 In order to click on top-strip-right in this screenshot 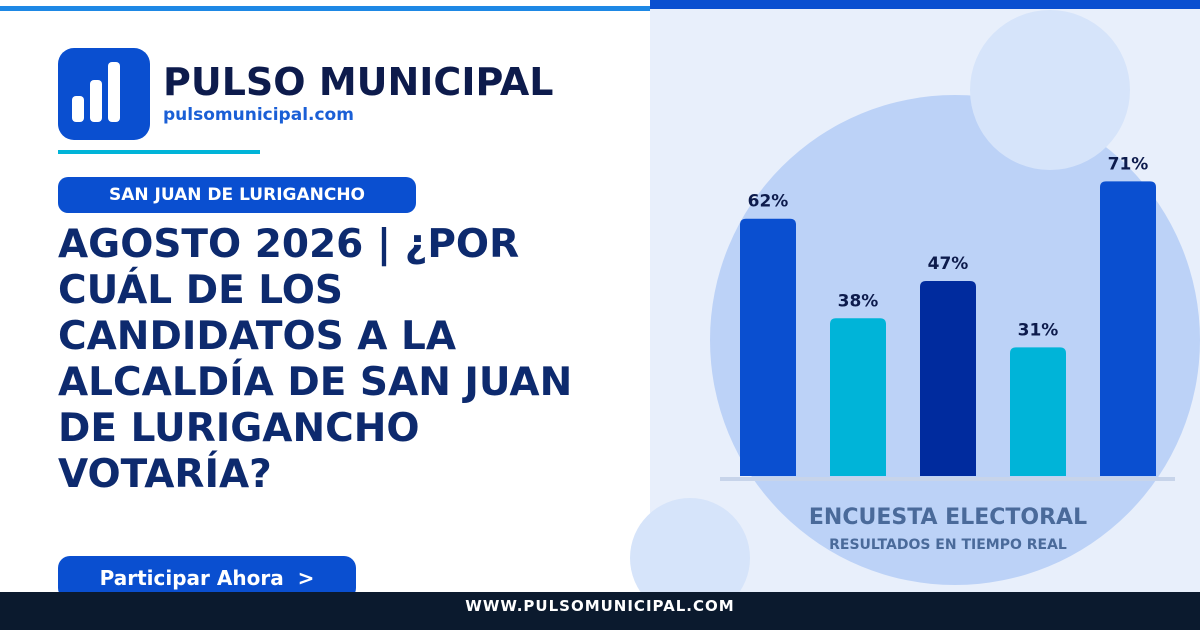, I will do `click(925, 4)`.